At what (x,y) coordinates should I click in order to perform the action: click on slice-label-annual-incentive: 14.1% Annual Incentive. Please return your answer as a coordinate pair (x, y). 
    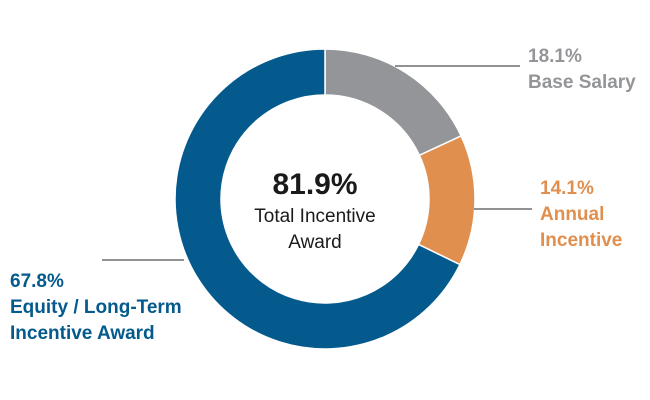
    Looking at the image, I should click on (581, 215).